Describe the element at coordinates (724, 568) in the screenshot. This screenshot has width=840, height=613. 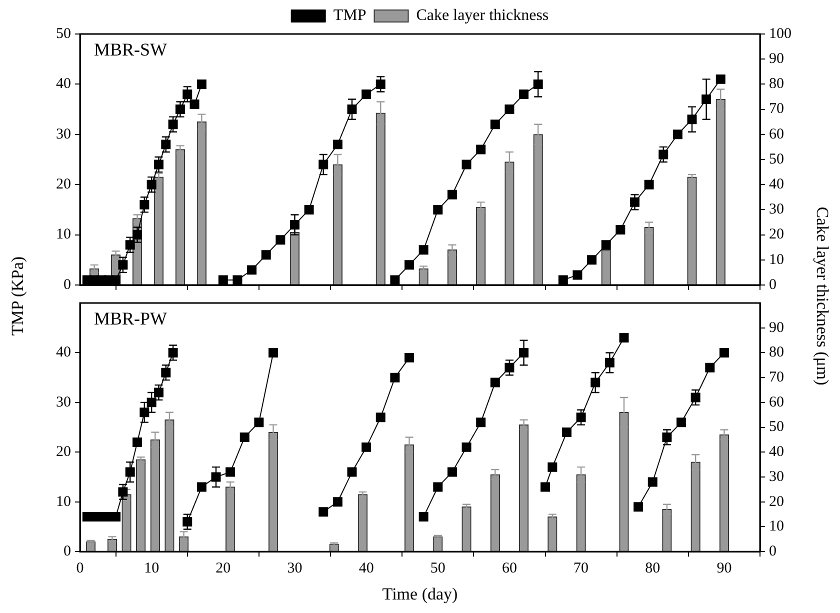
I see `x-tick-label: 90` at that location.